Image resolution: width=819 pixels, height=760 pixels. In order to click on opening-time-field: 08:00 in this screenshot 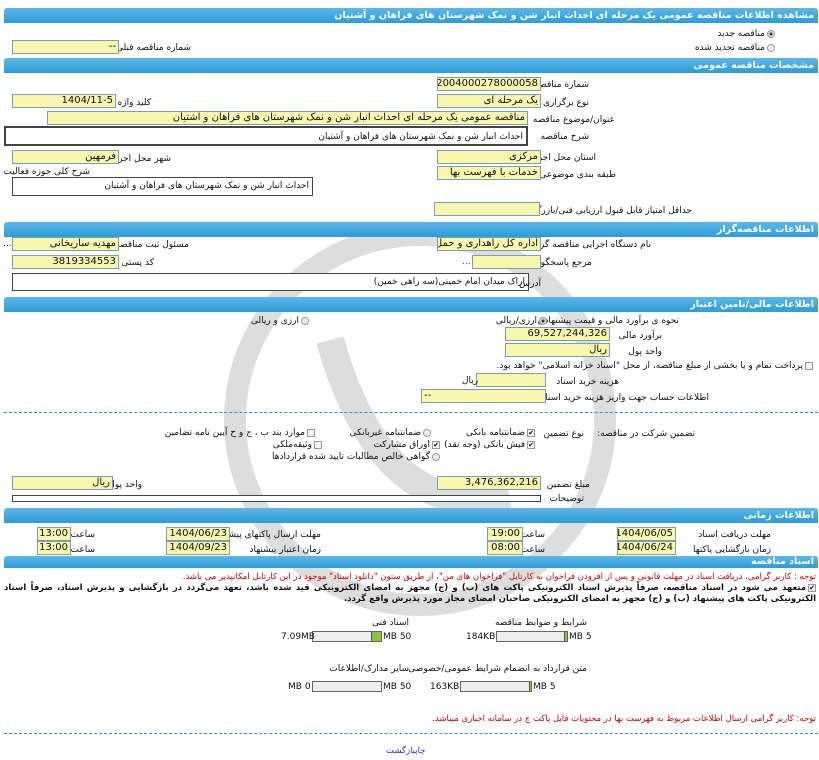, I will do `click(505, 548)`.